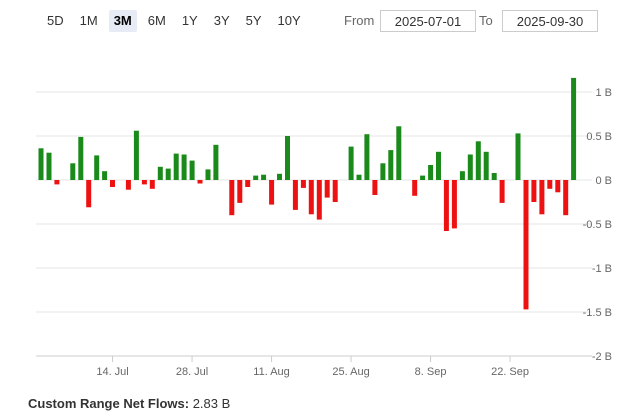 The width and height of the screenshot is (640, 417). I want to click on y-tick-label: 0 B, so click(603, 181).